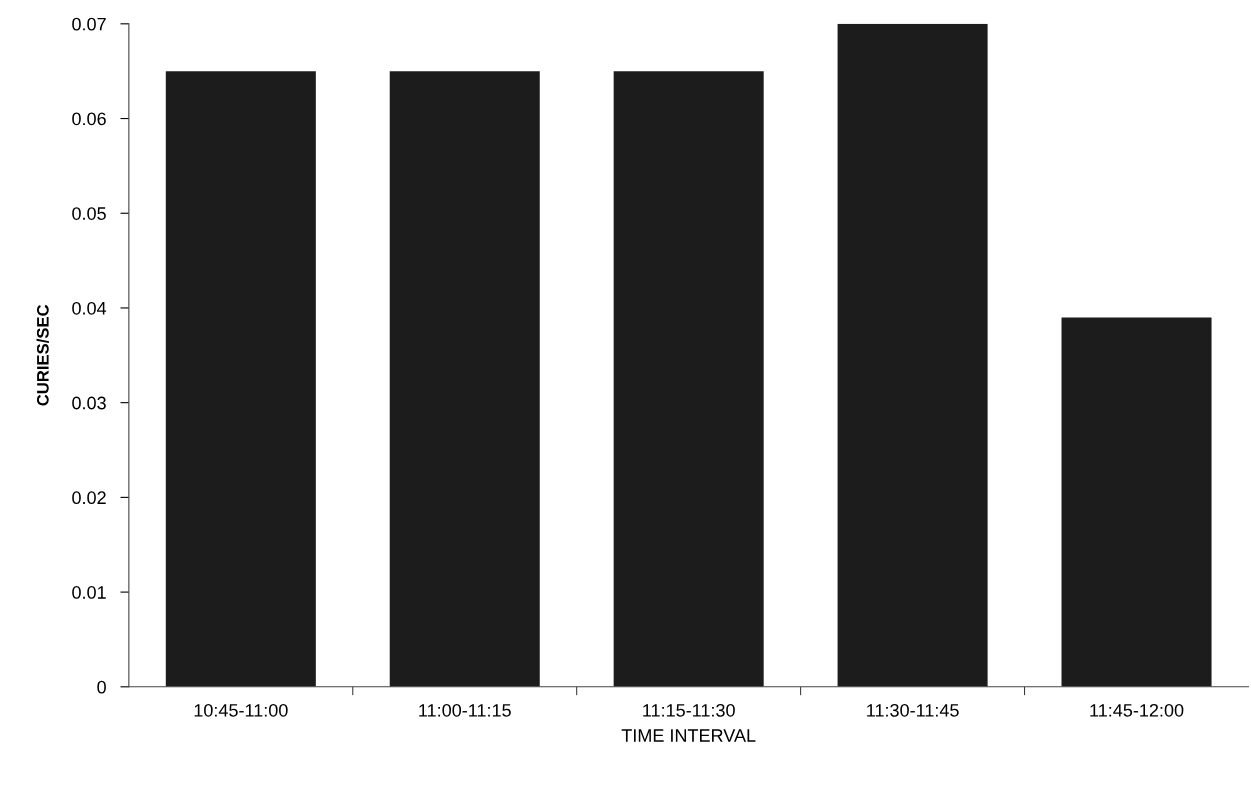 Image resolution: width=1251 pixels, height=794 pixels. What do you see at coordinates (101, 687) in the screenshot?
I see `y-tick-label: 0` at bounding box center [101, 687].